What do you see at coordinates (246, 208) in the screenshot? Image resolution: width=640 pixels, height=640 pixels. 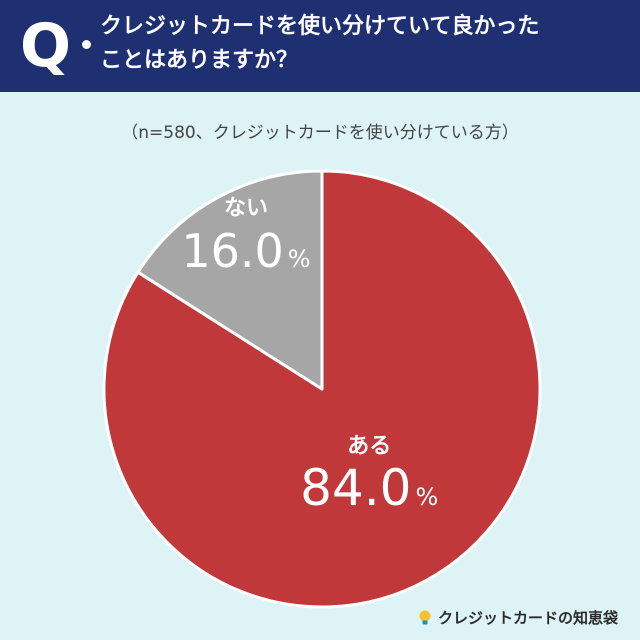 I see `slice-label-no: ない` at bounding box center [246, 208].